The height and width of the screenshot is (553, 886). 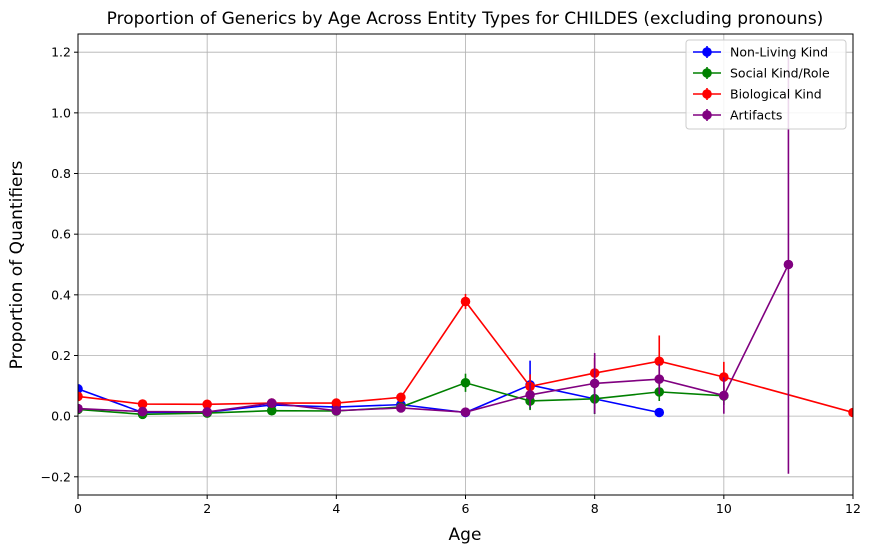 What do you see at coordinates (61, 355) in the screenshot?
I see `y-tick-label: 0.2` at bounding box center [61, 355].